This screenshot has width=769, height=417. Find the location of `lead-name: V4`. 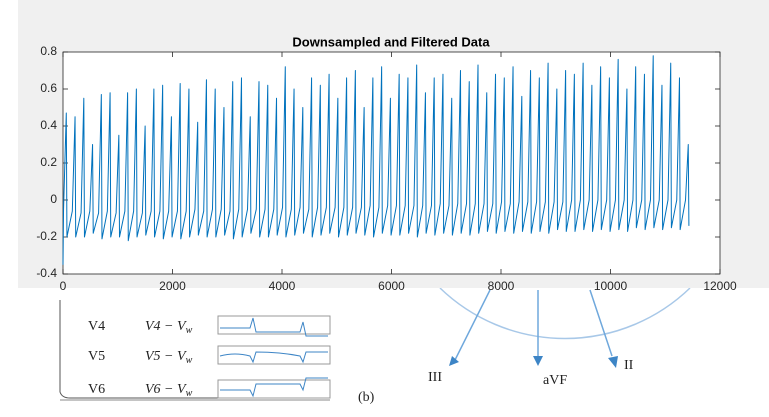

lead-name: V4 is located at coordinates (96, 326).